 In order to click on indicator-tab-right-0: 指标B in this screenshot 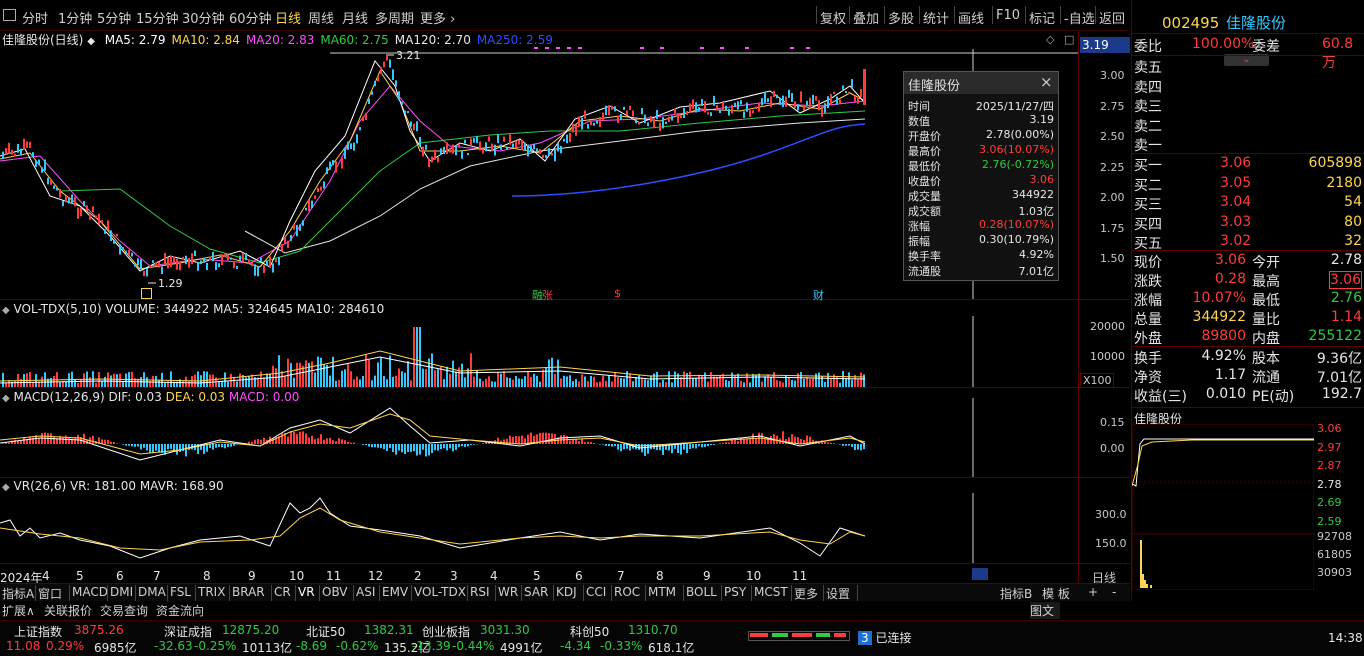, I will do `click(1016, 593)`.